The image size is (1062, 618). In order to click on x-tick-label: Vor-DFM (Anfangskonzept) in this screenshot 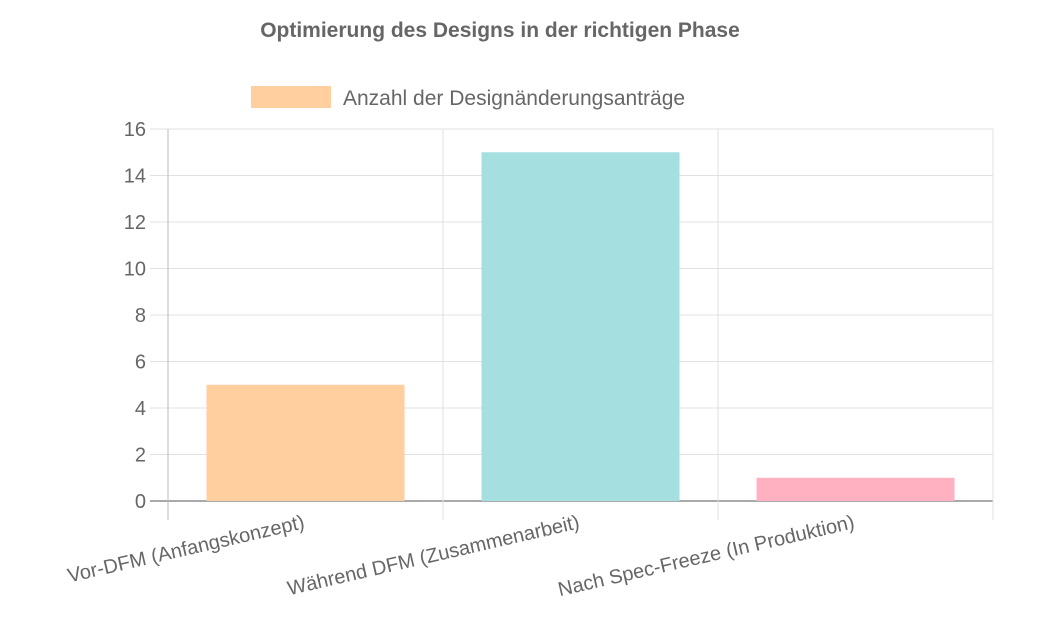, I will do `click(186, 549)`.